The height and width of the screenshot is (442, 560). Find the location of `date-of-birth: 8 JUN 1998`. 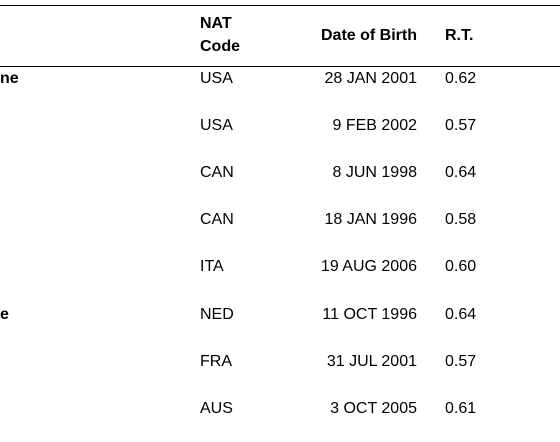

date-of-birth: 8 JUN 1998 is located at coordinates (375, 173).